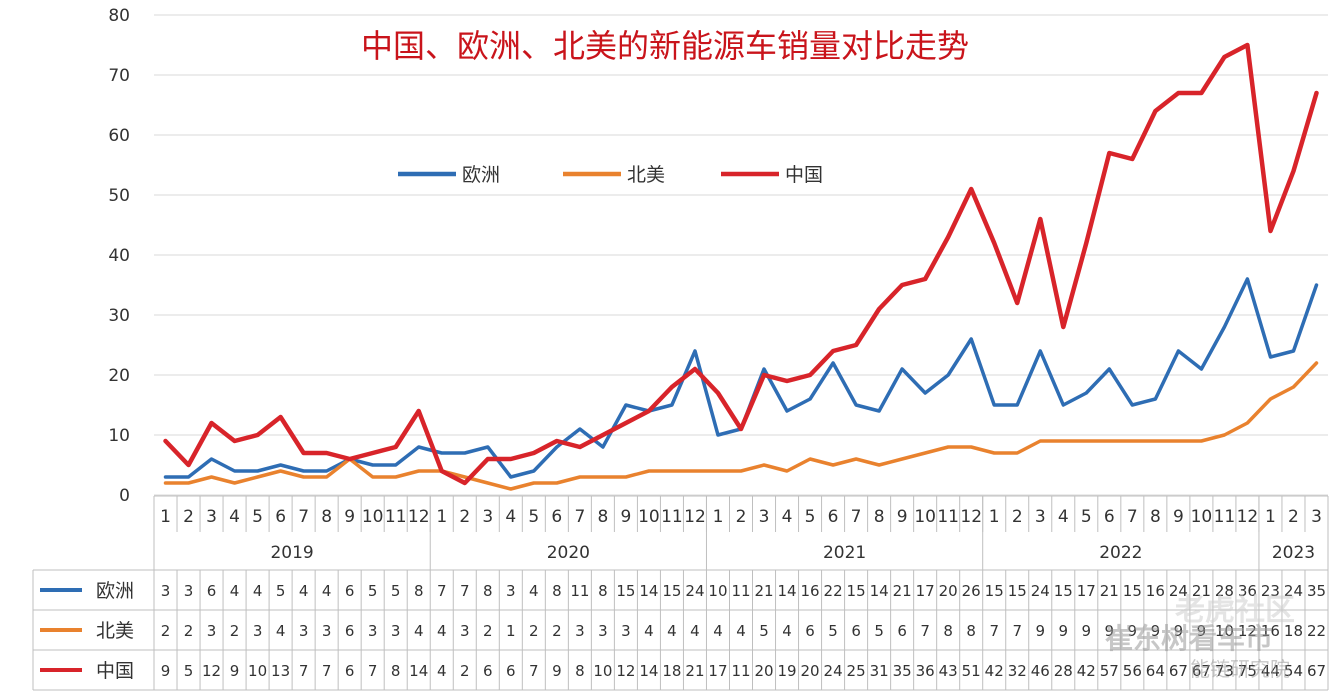 The width and height of the screenshot is (1336, 700). What do you see at coordinates (481, 175) in the screenshot?
I see `legend-label: 欧洲` at bounding box center [481, 175].